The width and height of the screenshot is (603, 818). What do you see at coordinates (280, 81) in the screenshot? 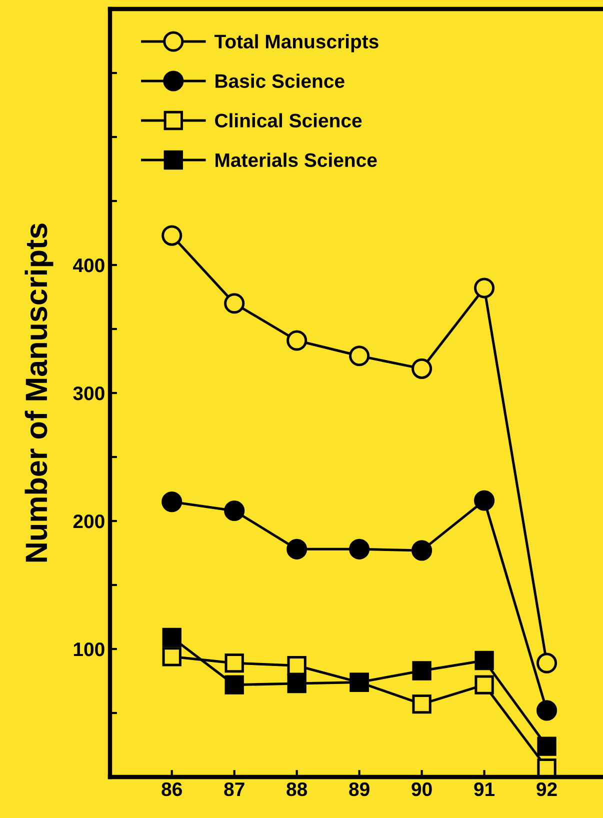
I see `legend-label: Basic Science` at bounding box center [280, 81].